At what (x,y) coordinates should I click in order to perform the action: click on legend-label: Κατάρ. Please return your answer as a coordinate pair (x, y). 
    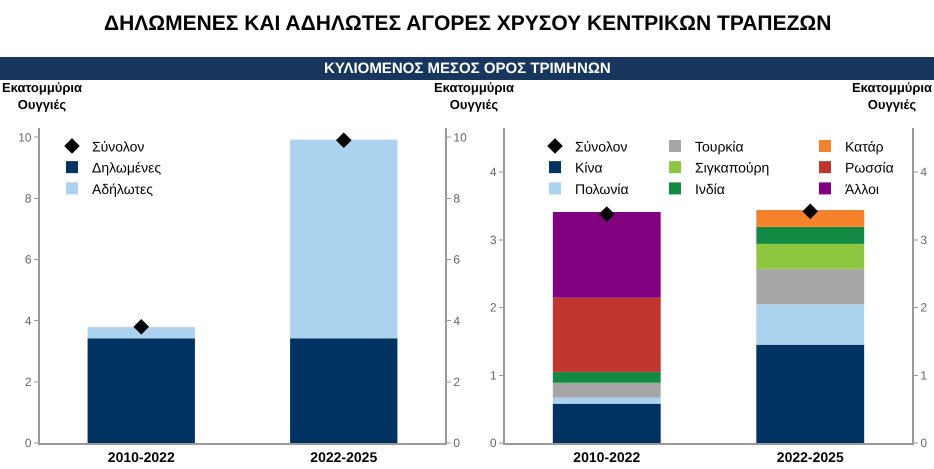
    Looking at the image, I should click on (864, 146).